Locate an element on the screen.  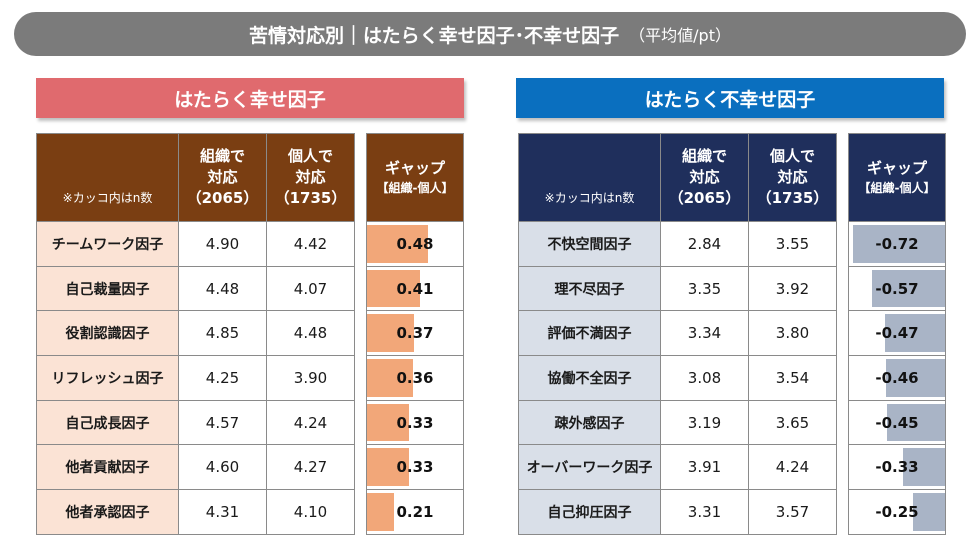
unhappy-gap-label: -0.47 is located at coordinates (897, 333).